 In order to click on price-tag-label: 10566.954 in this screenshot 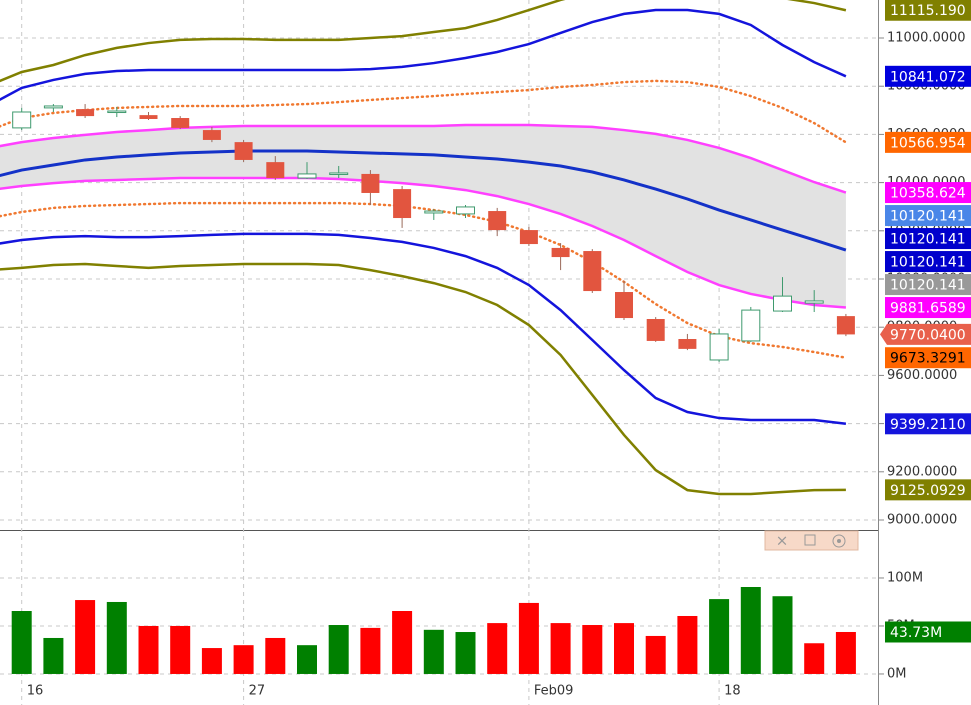, I will do `click(928, 143)`.